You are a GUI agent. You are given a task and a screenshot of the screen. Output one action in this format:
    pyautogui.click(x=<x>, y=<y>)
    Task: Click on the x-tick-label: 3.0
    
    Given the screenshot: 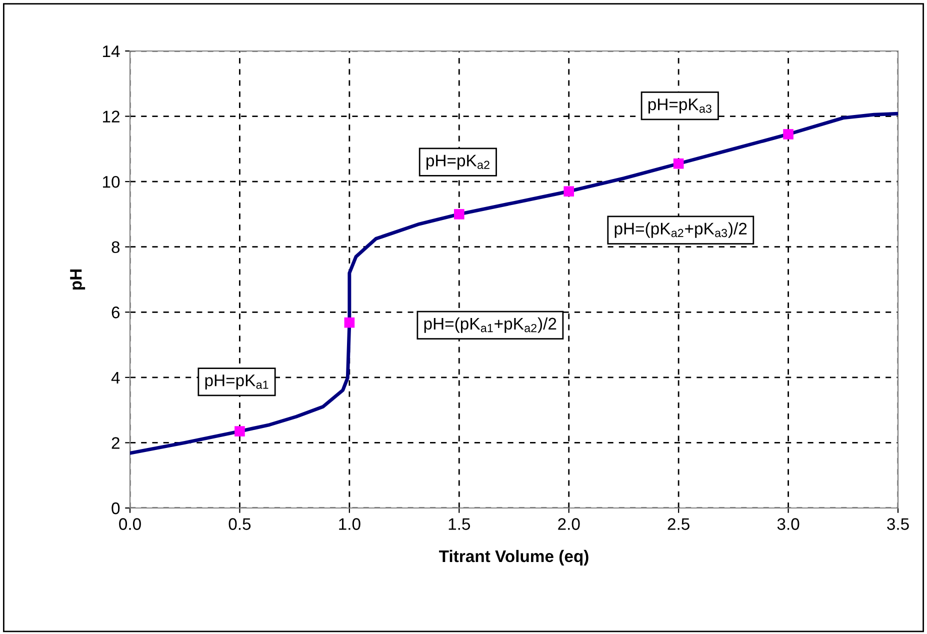 What is the action you would take?
    pyautogui.click(x=788, y=524)
    